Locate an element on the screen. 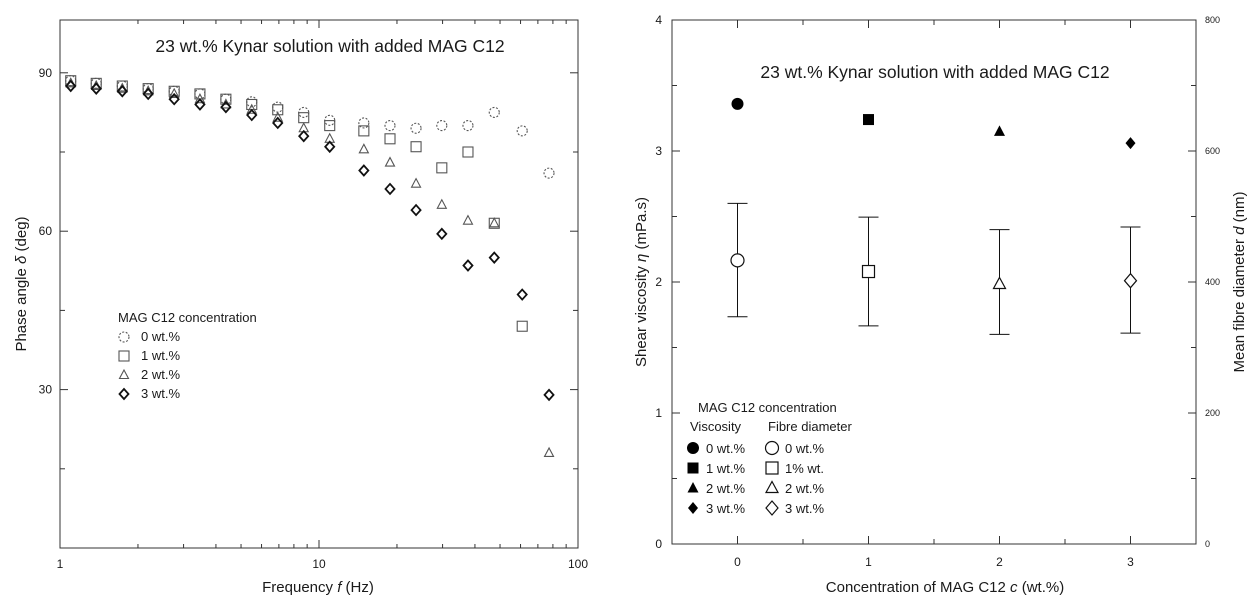 This screenshot has height=600, width=1252. right-legend-diameter-label: 2 wt.% is located at coordinates (804, 488).